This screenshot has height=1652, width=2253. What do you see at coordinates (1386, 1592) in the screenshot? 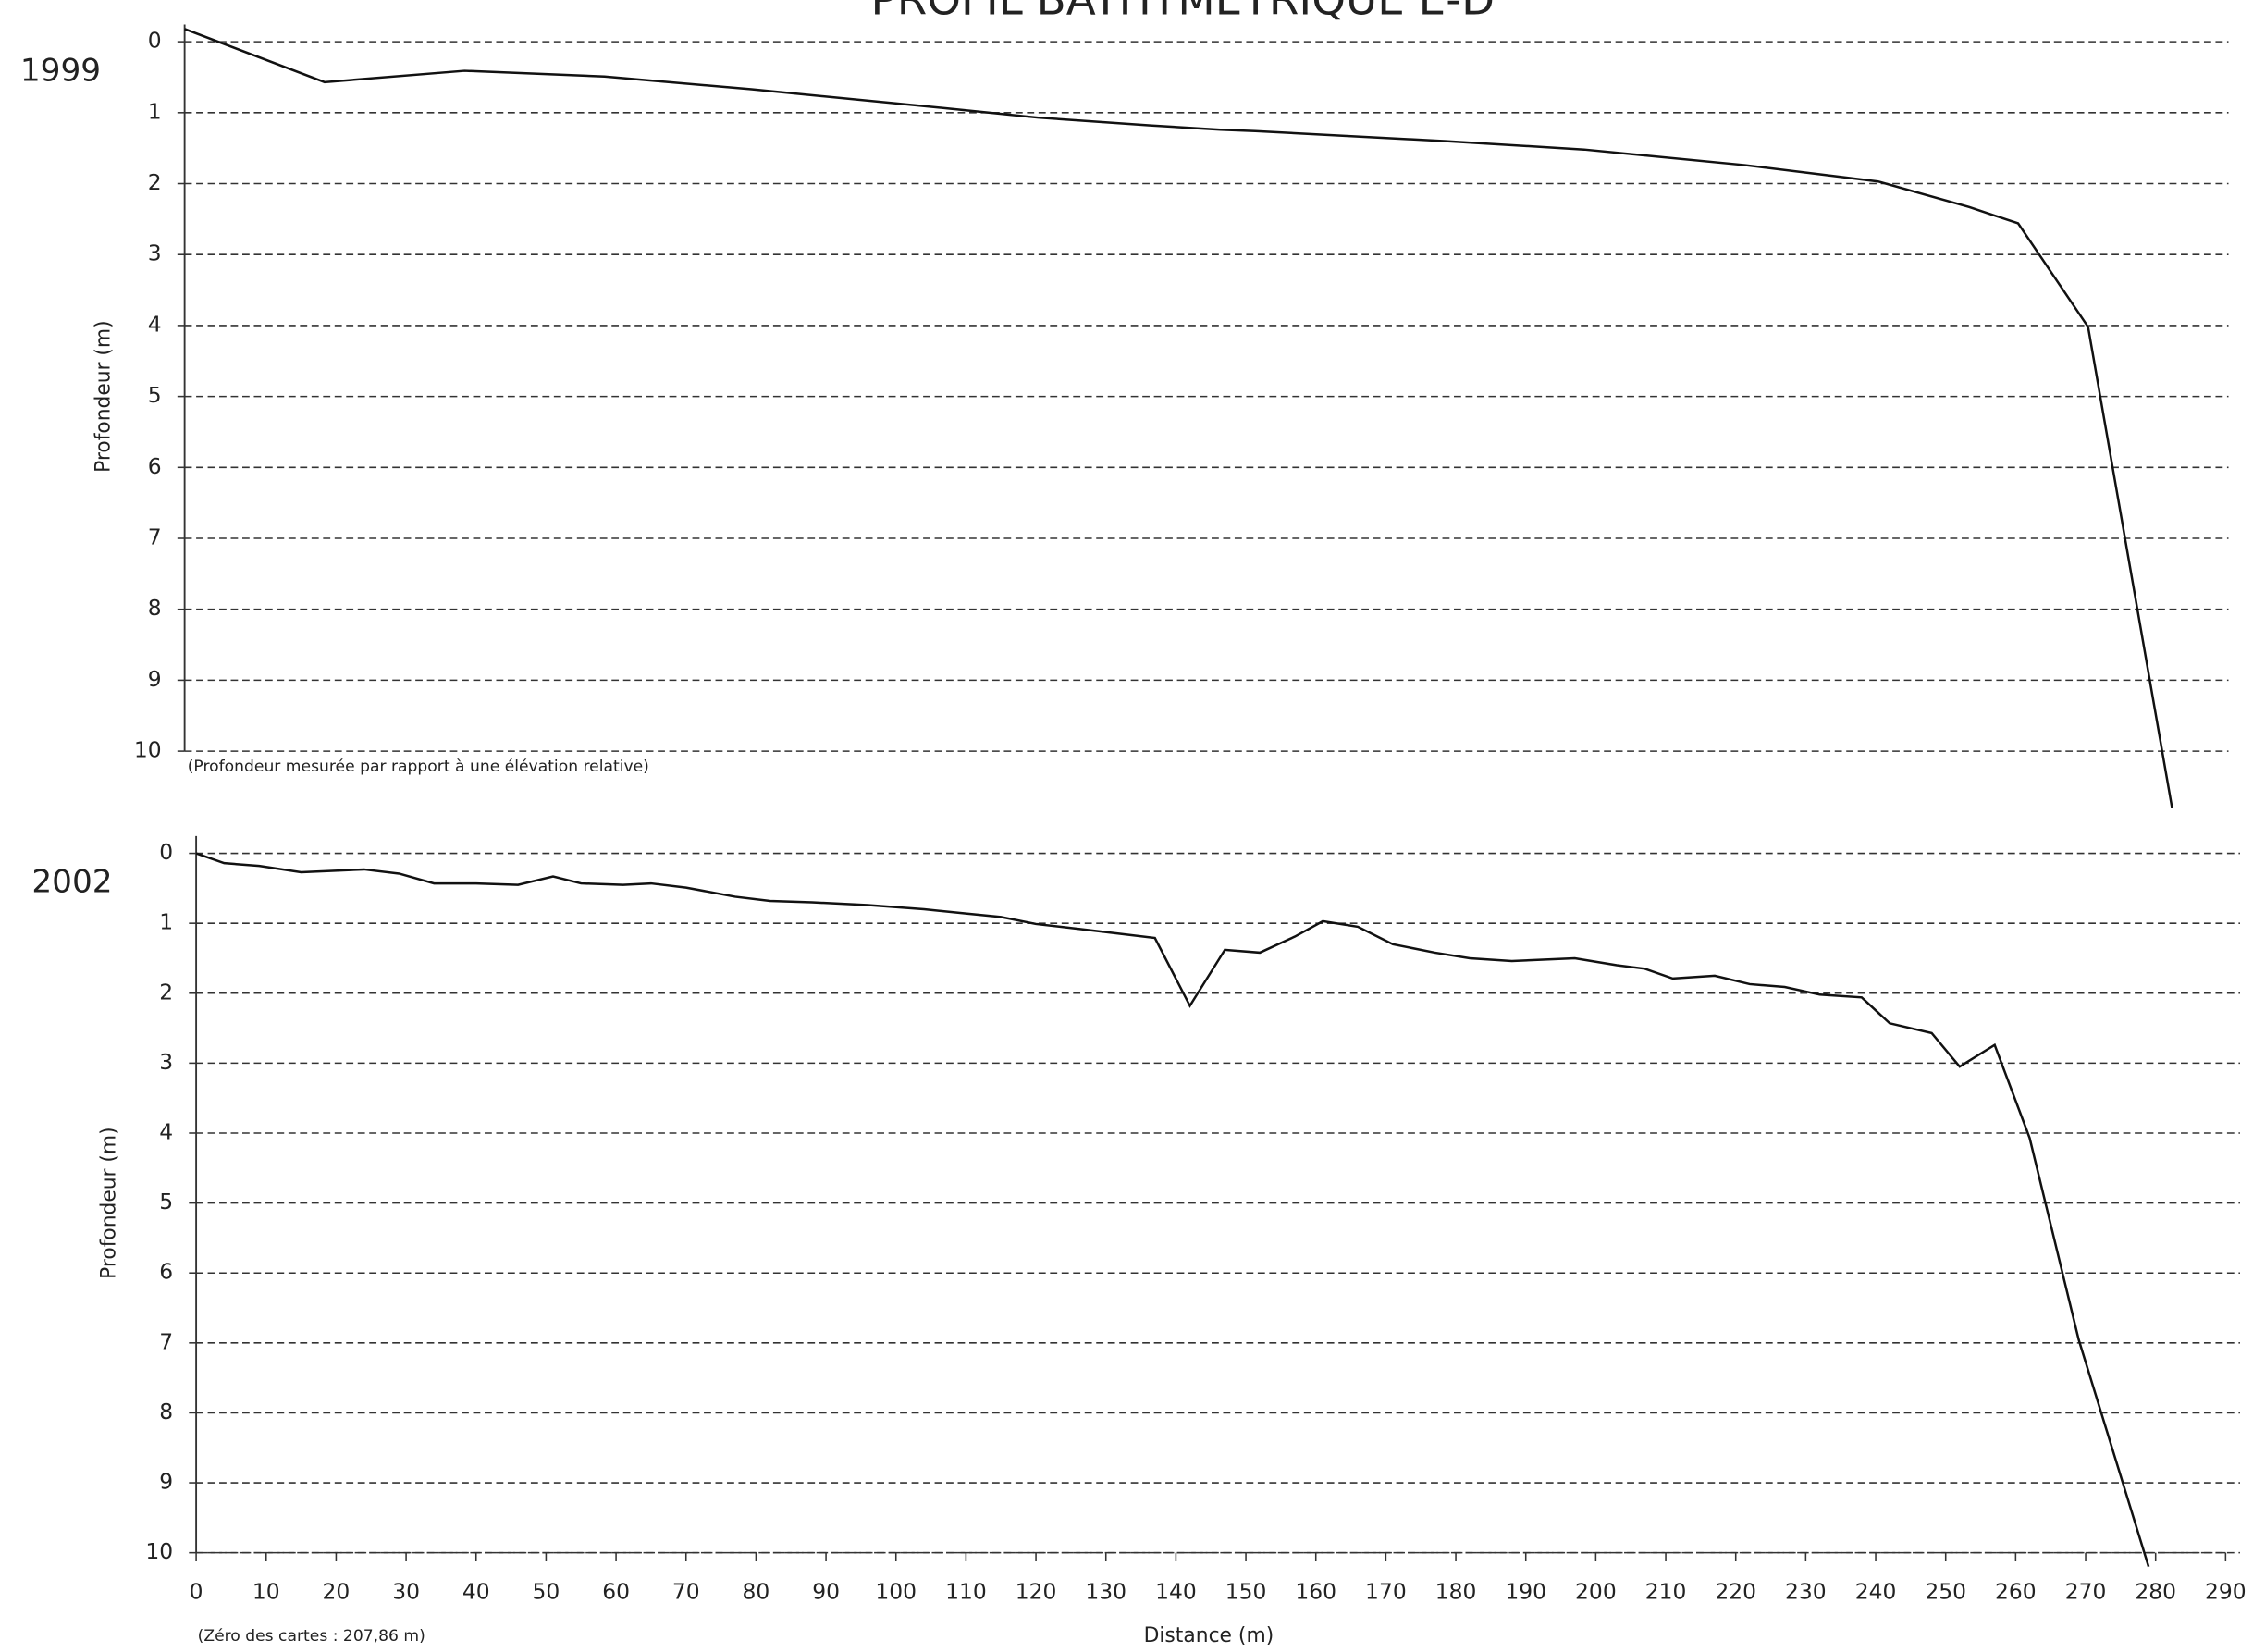
I see `x-tick-label: 170` at bounding box center [1386, 1592].